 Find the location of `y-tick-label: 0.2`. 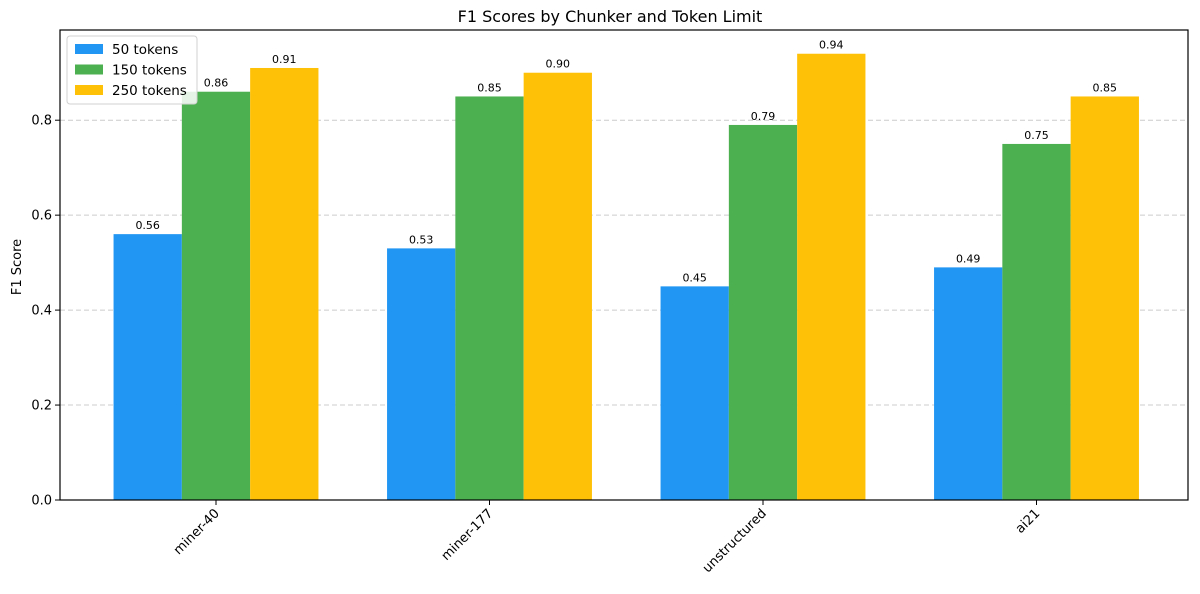

y-tick-label: 0.2 is located at coordinates (41, 406).